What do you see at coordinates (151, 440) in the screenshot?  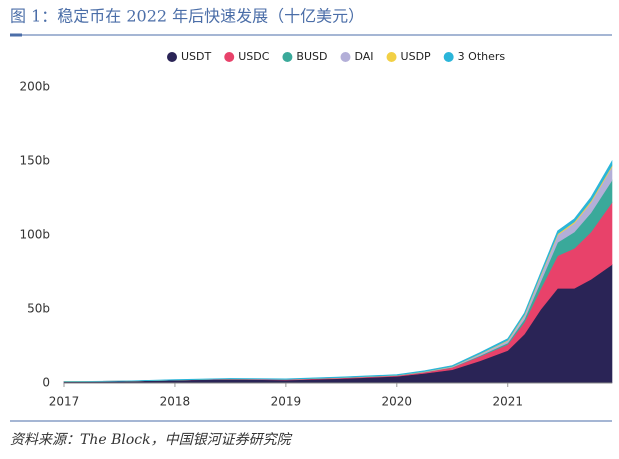 I see `source: 资料来源：The Block，中国银河证券研究院` at bounding box center [151, 440].